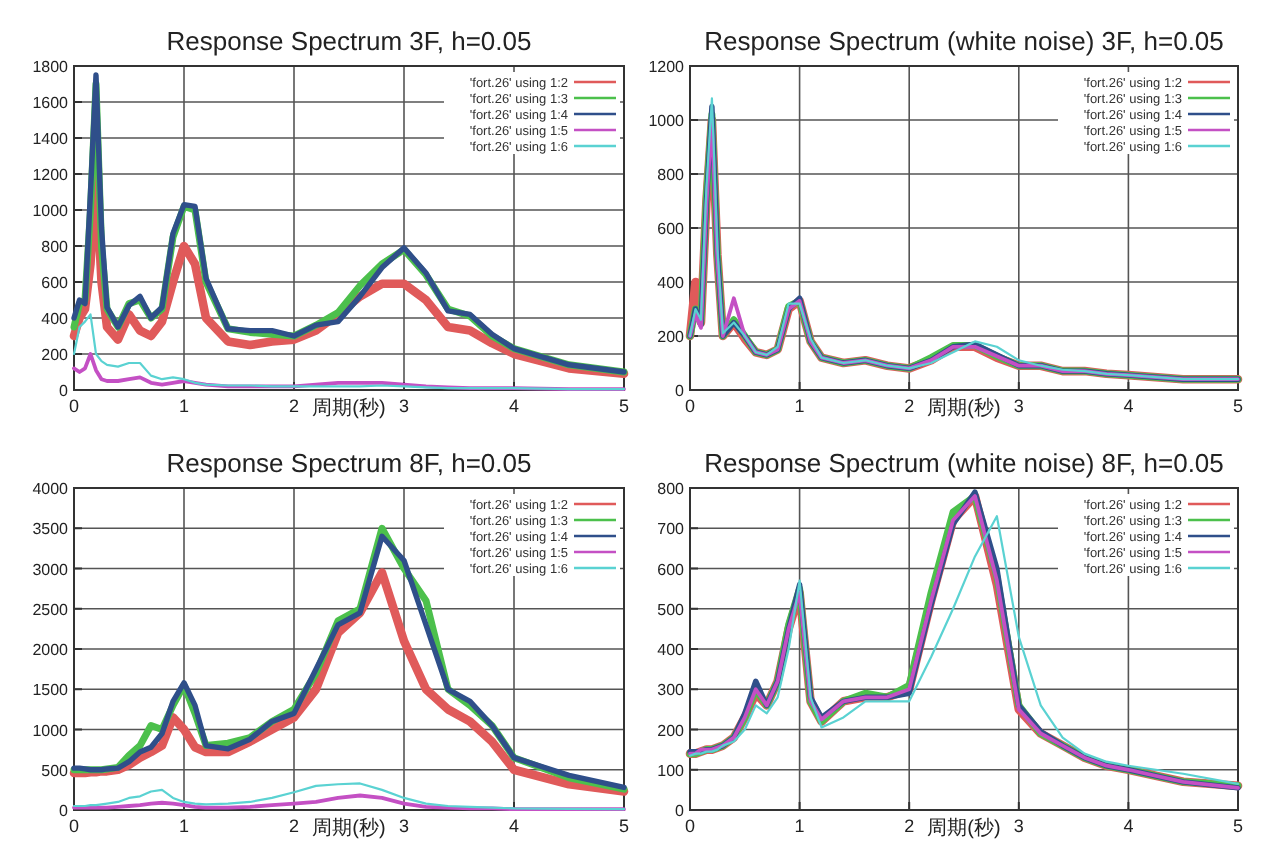 This screenshot has height=860, width=1276. I want to click on y-tick-label: 100, so click(671, 770).